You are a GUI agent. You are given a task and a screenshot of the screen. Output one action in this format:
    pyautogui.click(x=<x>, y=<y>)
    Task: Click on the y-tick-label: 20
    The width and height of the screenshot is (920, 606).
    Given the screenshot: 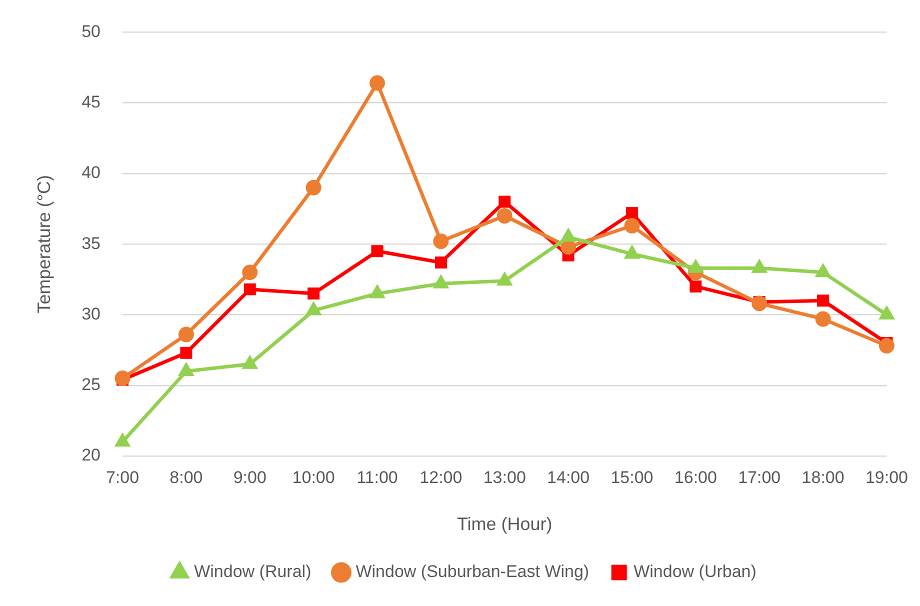 What is the action you would take?
    pyautogui.click(x=91, y=455)
    